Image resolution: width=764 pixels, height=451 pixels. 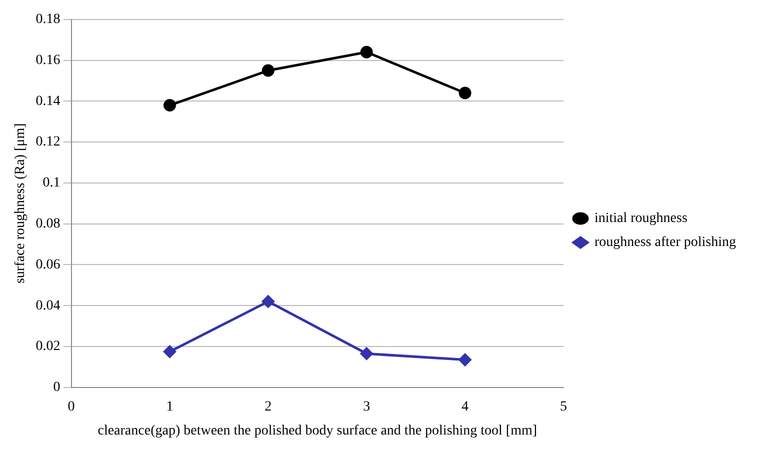 I want to click on x-tick-label: 5, so click(x=563, y=406).